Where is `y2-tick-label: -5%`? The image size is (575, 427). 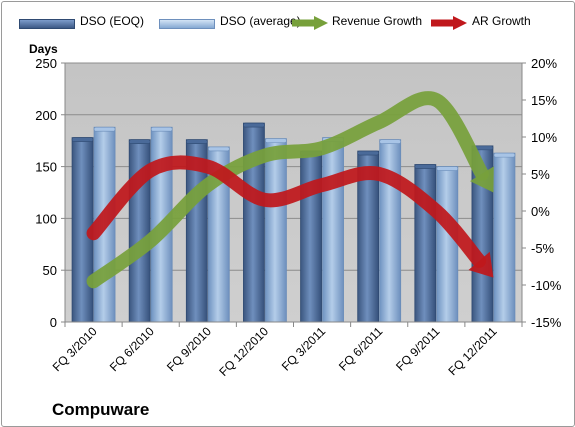
y2-tick-label: -5% is located at coordinates (543, 248).